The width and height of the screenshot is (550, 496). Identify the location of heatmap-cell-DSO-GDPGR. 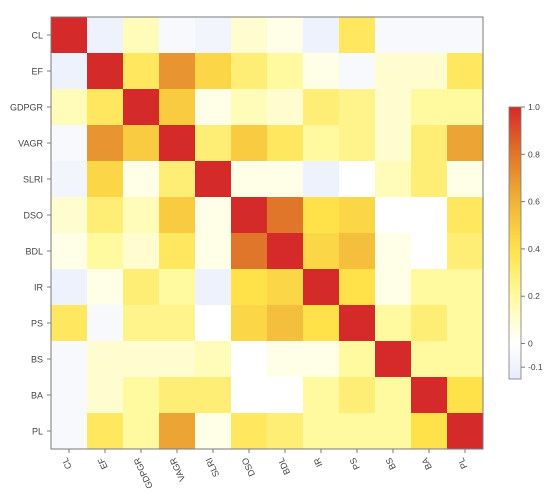
(141, 215).